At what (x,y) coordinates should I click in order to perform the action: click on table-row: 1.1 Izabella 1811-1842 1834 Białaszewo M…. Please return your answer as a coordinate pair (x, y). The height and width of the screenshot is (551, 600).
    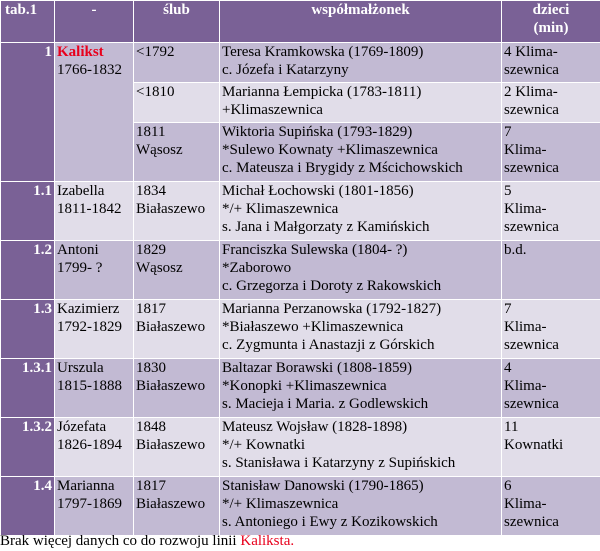
    Looking at the image, I should click on (300, 211).